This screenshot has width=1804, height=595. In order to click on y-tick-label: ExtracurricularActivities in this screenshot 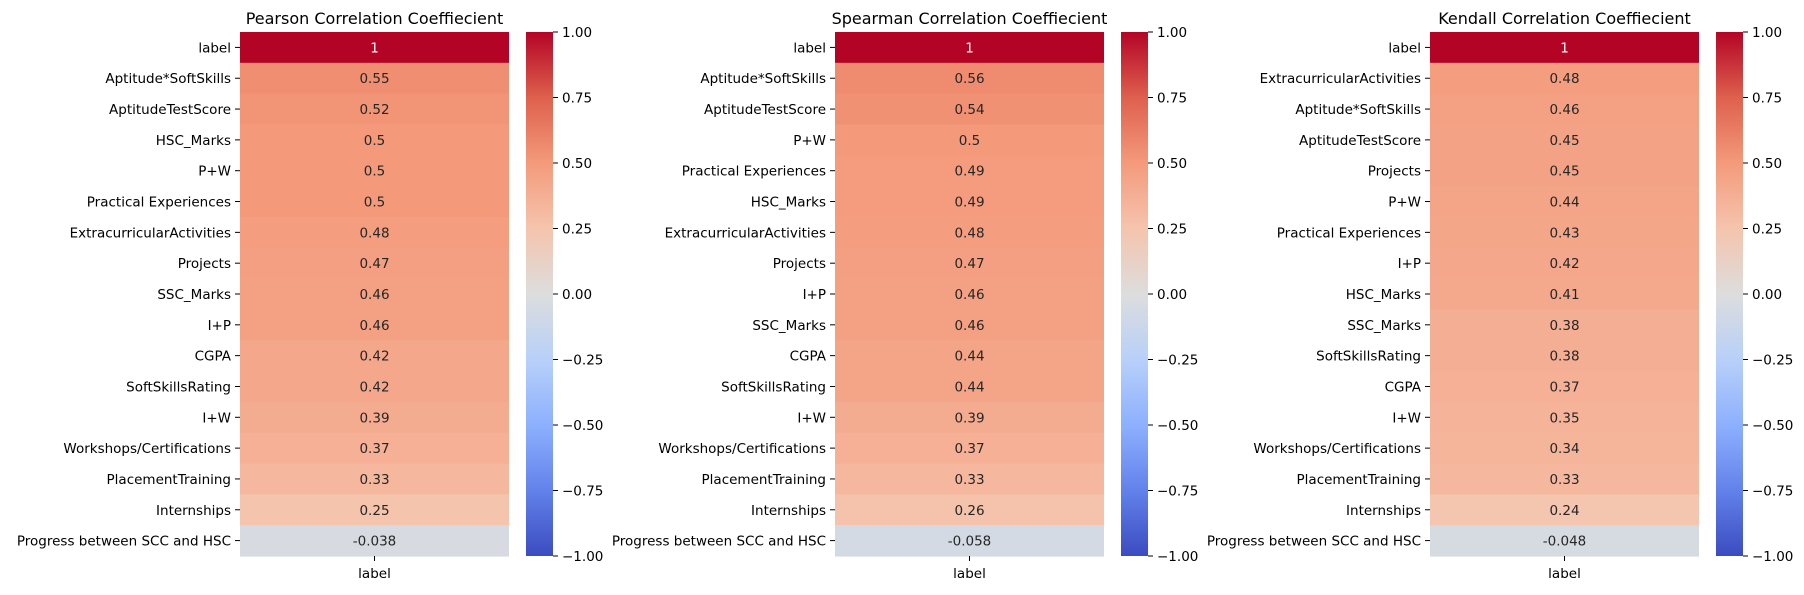, I will do `click(1340, 79)`.